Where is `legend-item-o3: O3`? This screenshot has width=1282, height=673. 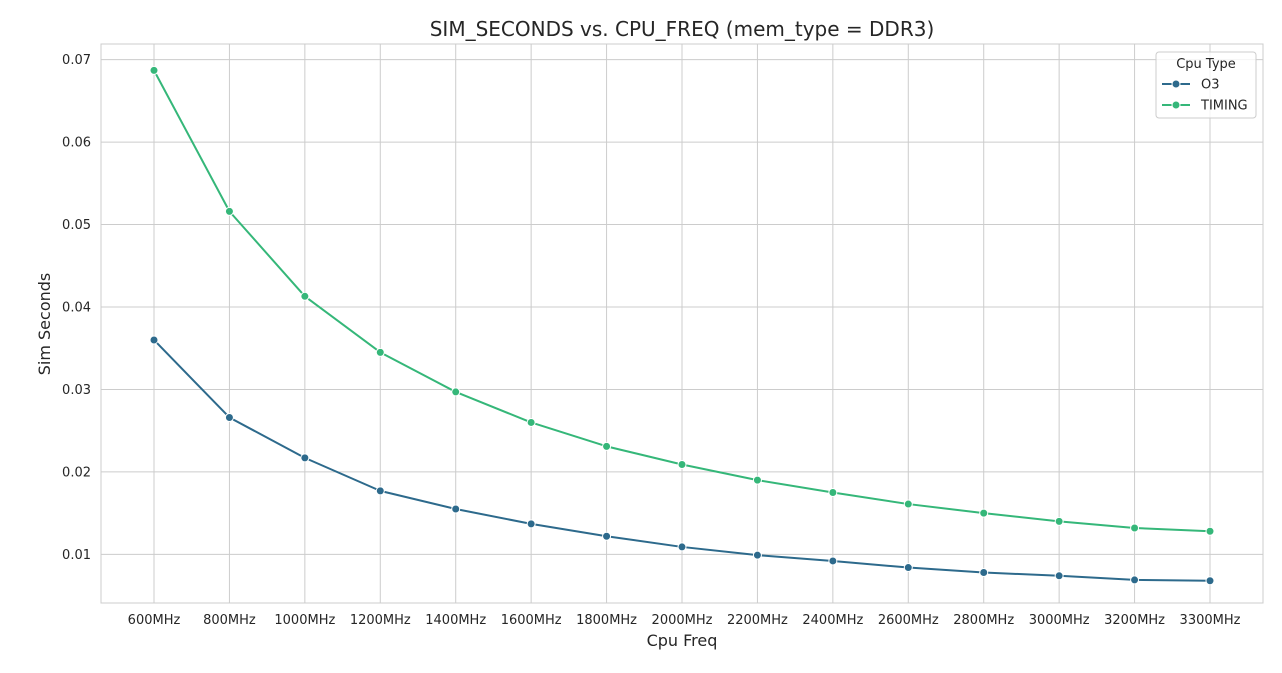
legend-item-o3: O3 is located at coordinates (1191, 85).